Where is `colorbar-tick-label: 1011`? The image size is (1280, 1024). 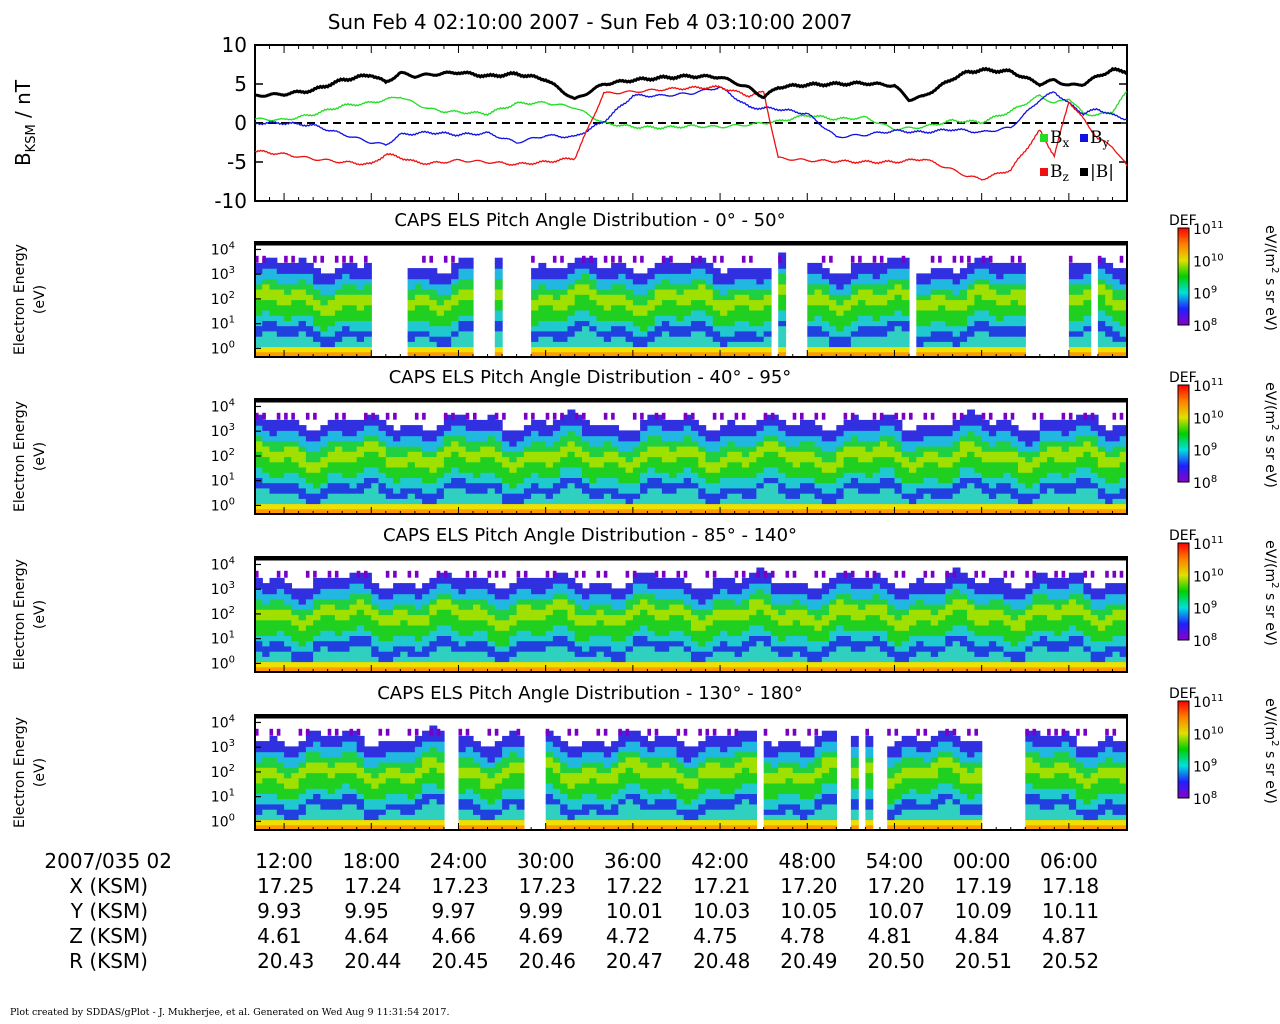
colorbar-tick-label: 1011 is located at coordinates (1208, 229).